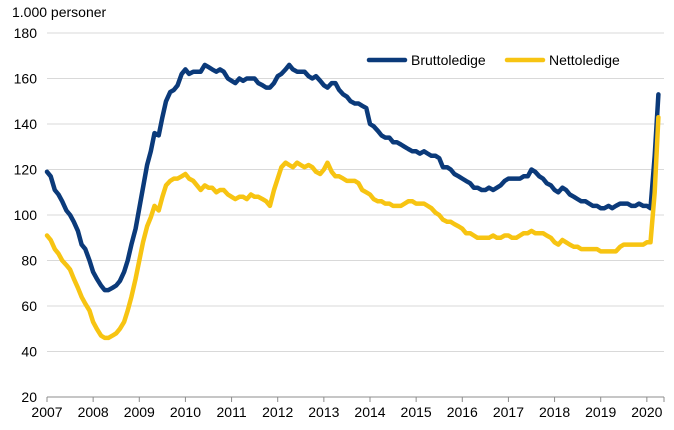  Describe the element at coordinates (416, 412) in the screenshot. I see `x-tick-label: 2015` at that location.